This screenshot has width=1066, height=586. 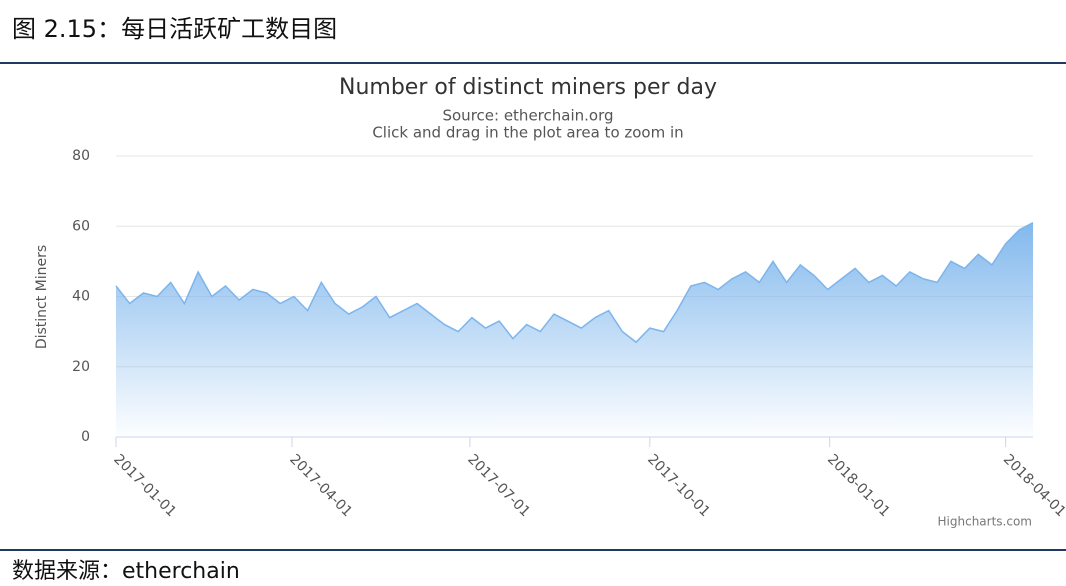 What do you see at coordinates (528, 87) in the screenshot?
I see `chart-title: Number of distinct miners per day` at bounding box center [528, 87].